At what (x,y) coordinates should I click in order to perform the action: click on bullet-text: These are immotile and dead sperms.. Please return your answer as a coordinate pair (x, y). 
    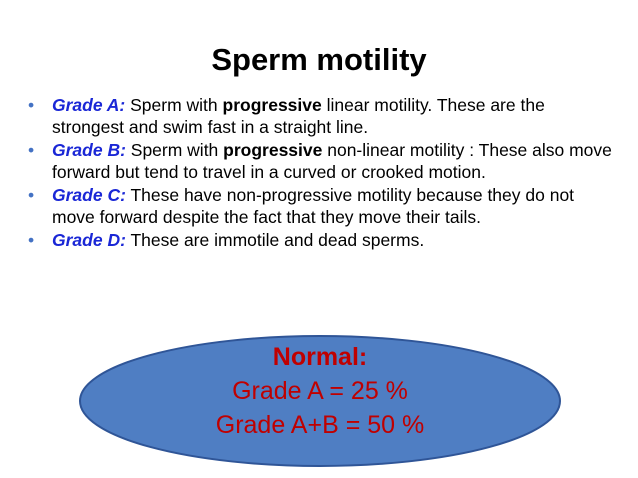
    Looking at the image, I should click on (275, 240).